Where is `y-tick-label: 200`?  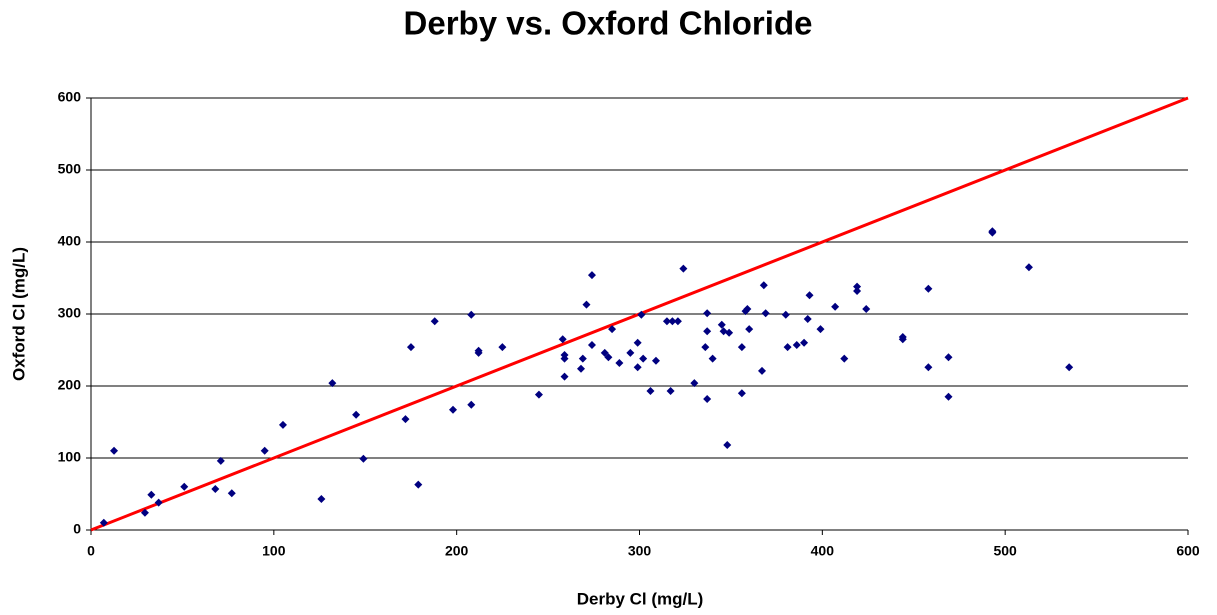
y-tick-label: 200 is located at coordinates (70, 385).